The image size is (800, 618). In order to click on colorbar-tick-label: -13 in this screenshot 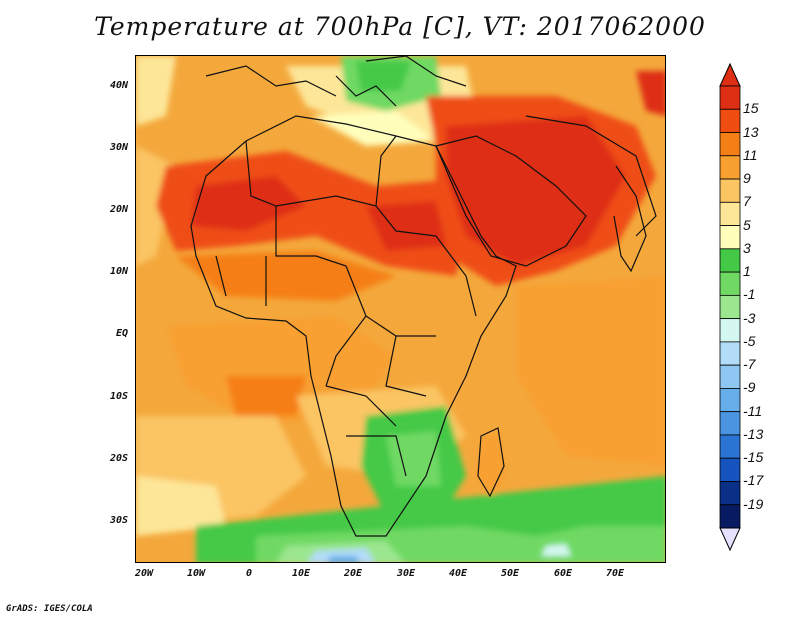, I will do `click(753, 433)`.